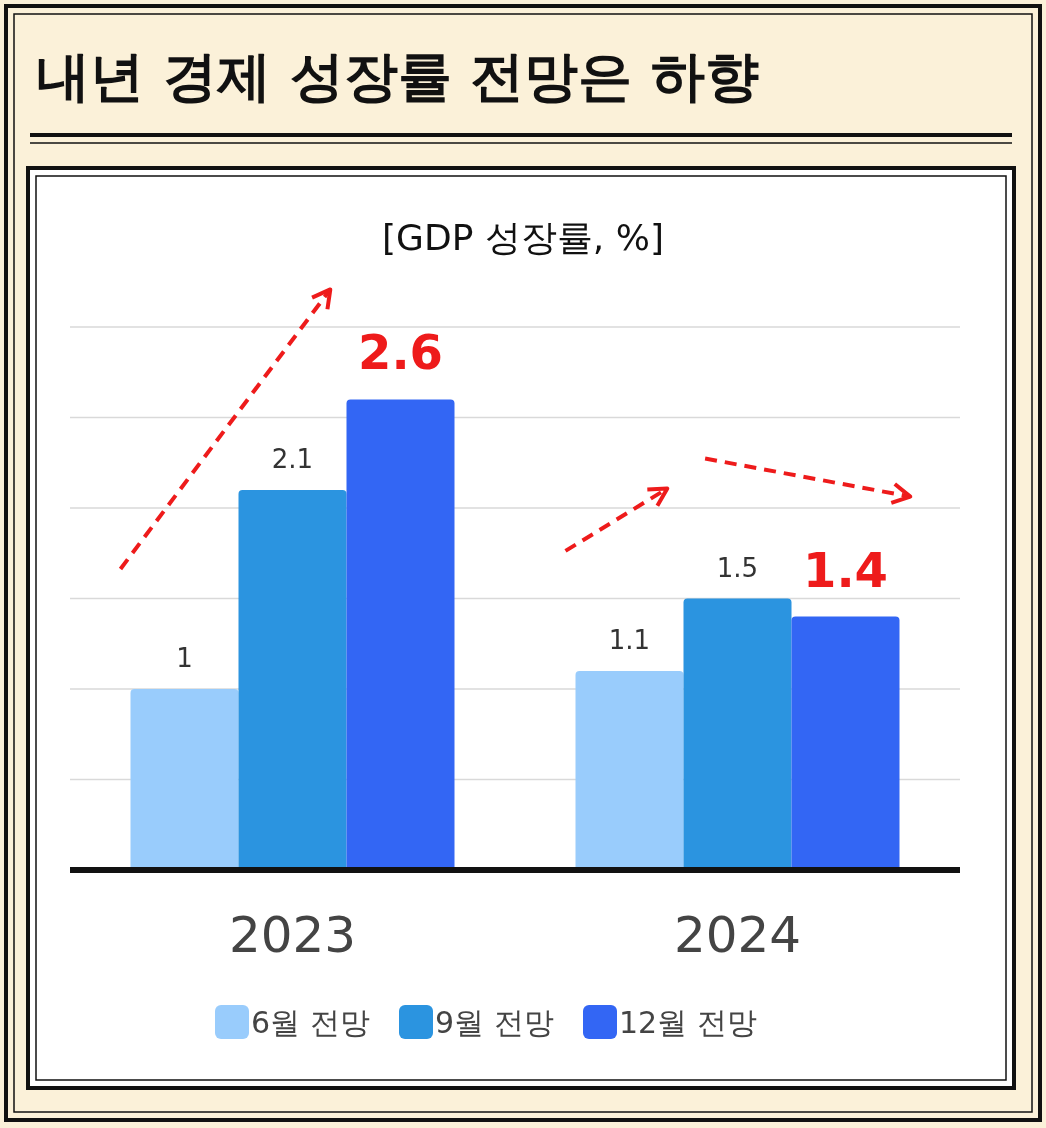 This screenshot has width=1046, height=1128. What do you see at coordinates (292, 935) in the screenshot?
I see `x-tick-label: 2023` at bounding box center [292, 935].